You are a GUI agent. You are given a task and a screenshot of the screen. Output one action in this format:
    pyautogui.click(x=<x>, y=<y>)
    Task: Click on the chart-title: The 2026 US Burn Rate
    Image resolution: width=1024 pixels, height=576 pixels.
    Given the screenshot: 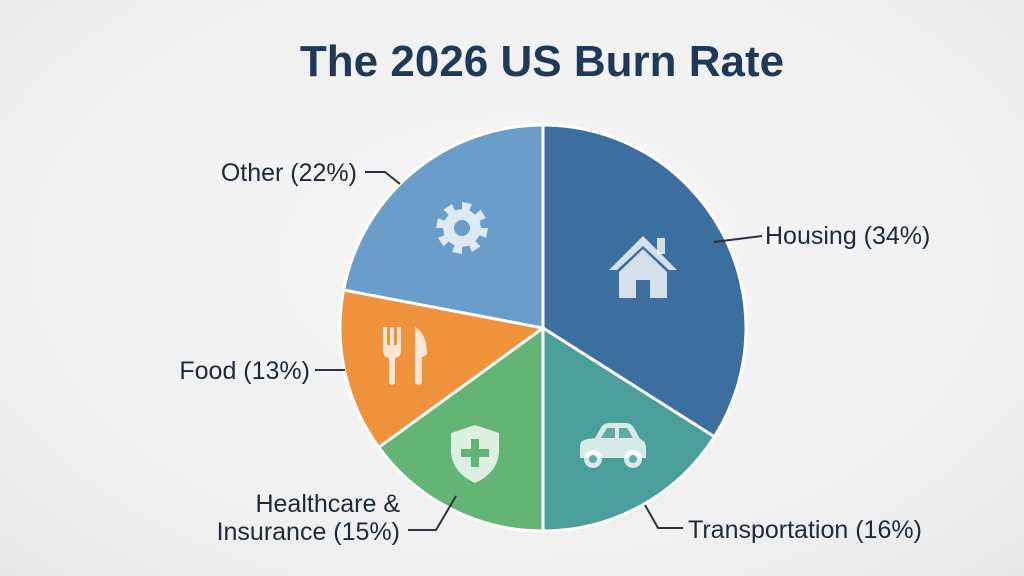 What is the action you would take?
    pyautogui.click(x=542, y=61)
    